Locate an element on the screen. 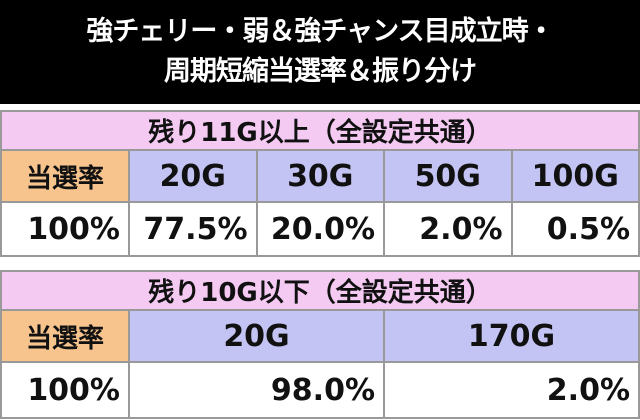 The height and width of the screenshot is (420, 640). column-header: 100G is located at coordinates (575, 176).